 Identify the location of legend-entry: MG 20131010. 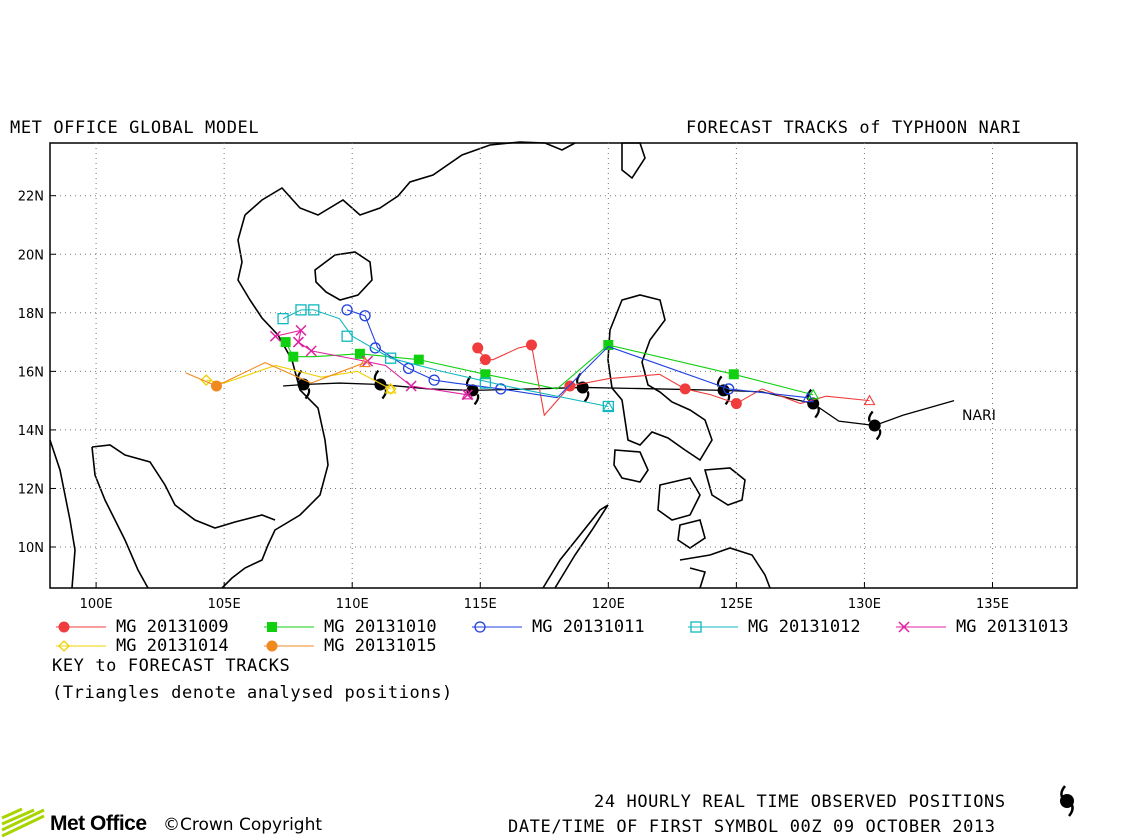
(362, 627).